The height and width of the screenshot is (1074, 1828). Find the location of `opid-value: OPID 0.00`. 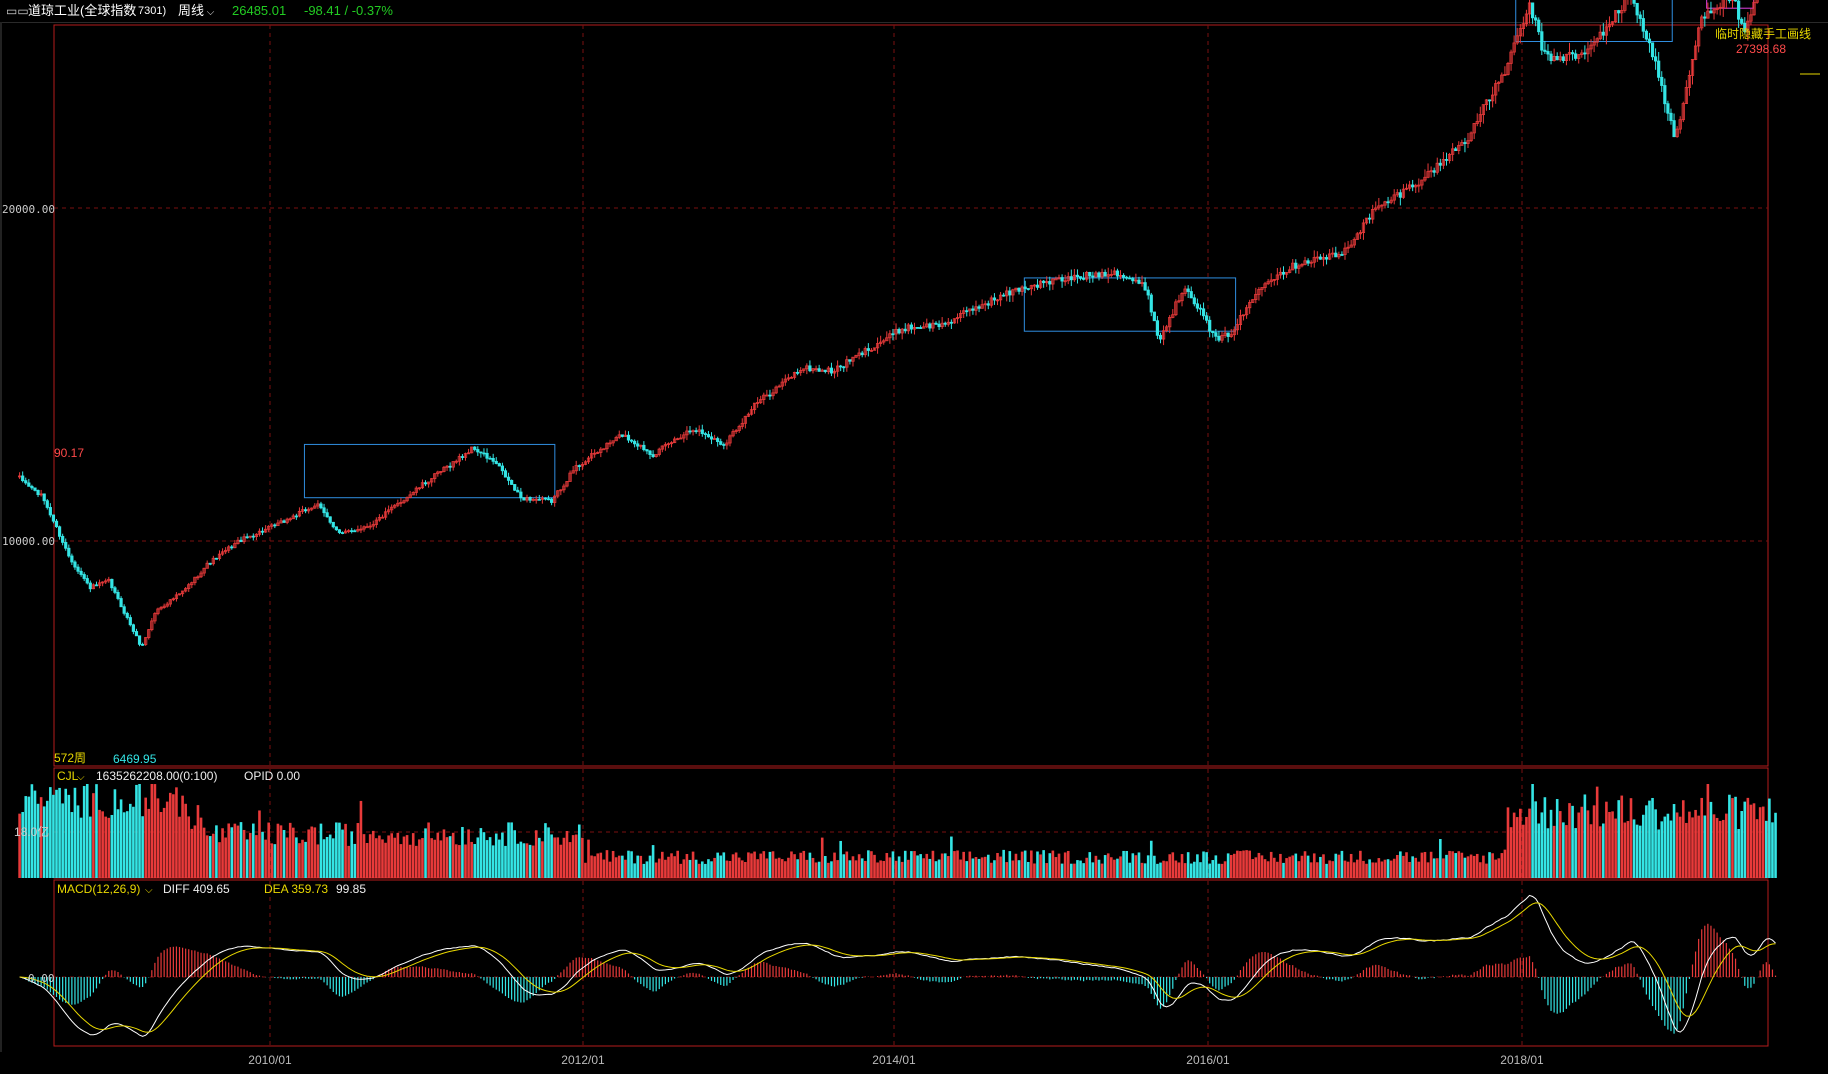

opid-value: OPID 0.00 is located at coordinates (272, 776).